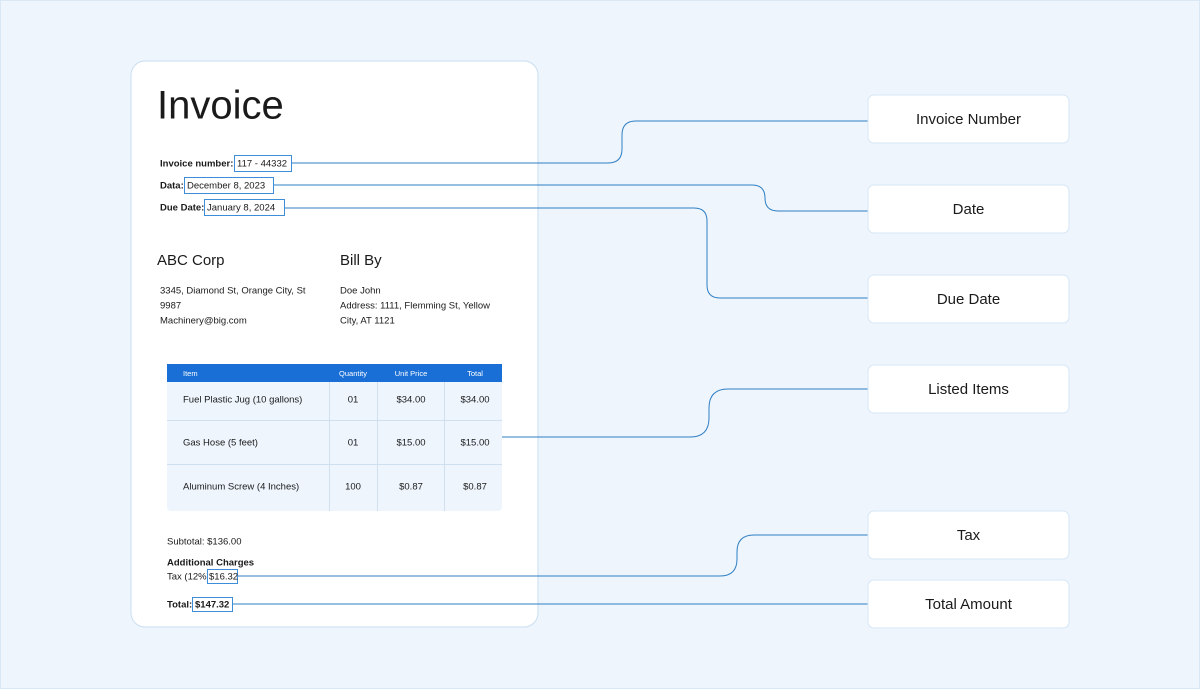 This screenshot has height=689, width=1200. What do you see at coordinates (242, 400) in the screenshot?
I see `table-cell: Fuel Plastic Jug (10 gallons)` at bounding box center [242, 400].